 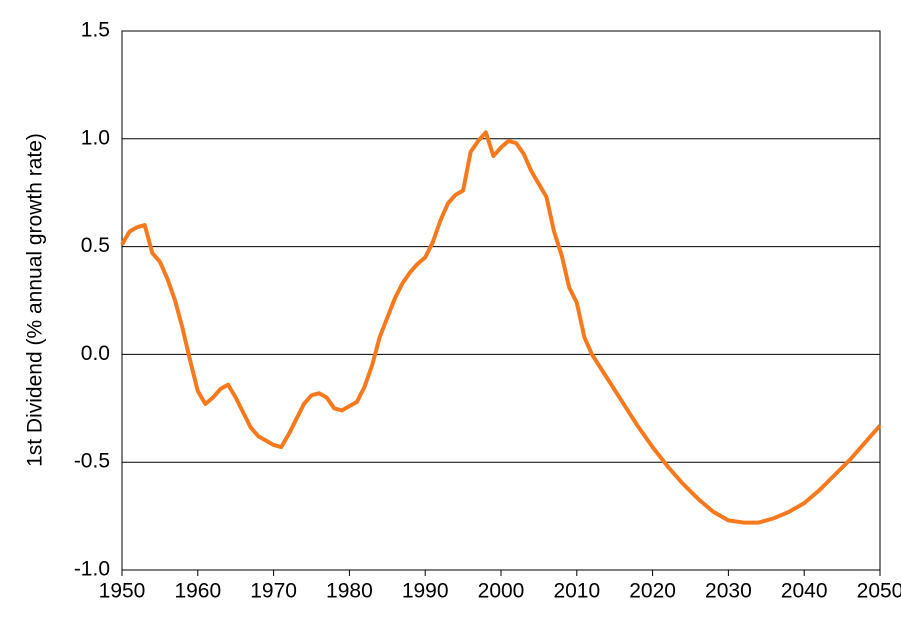 I want to click on y-axis-label: 1st Dividend (% annual growth rate), so click(x=35, y=300).